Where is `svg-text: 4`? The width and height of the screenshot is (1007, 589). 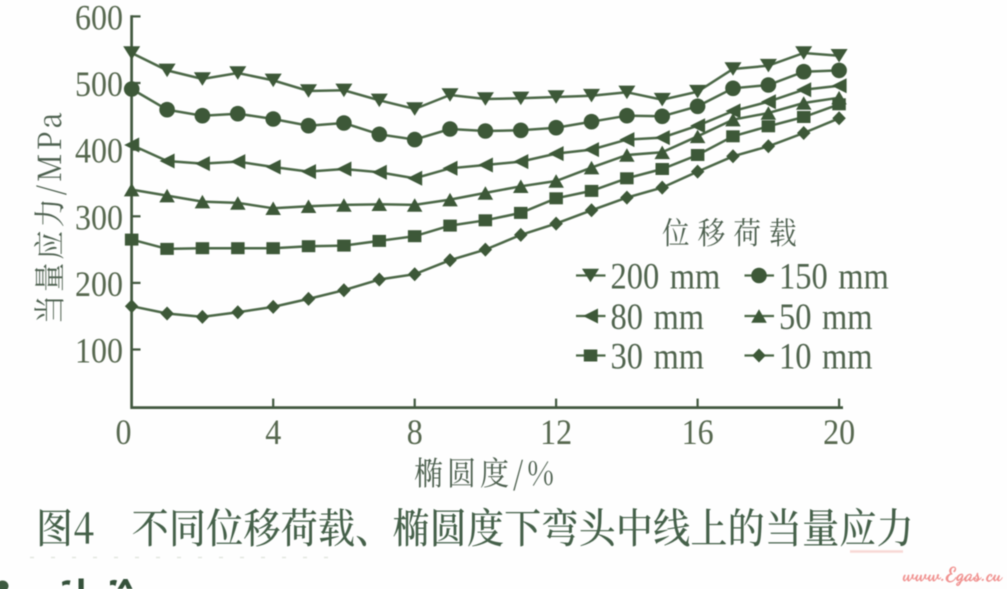
svg-text: 4 is located at coordinates (273, 432).